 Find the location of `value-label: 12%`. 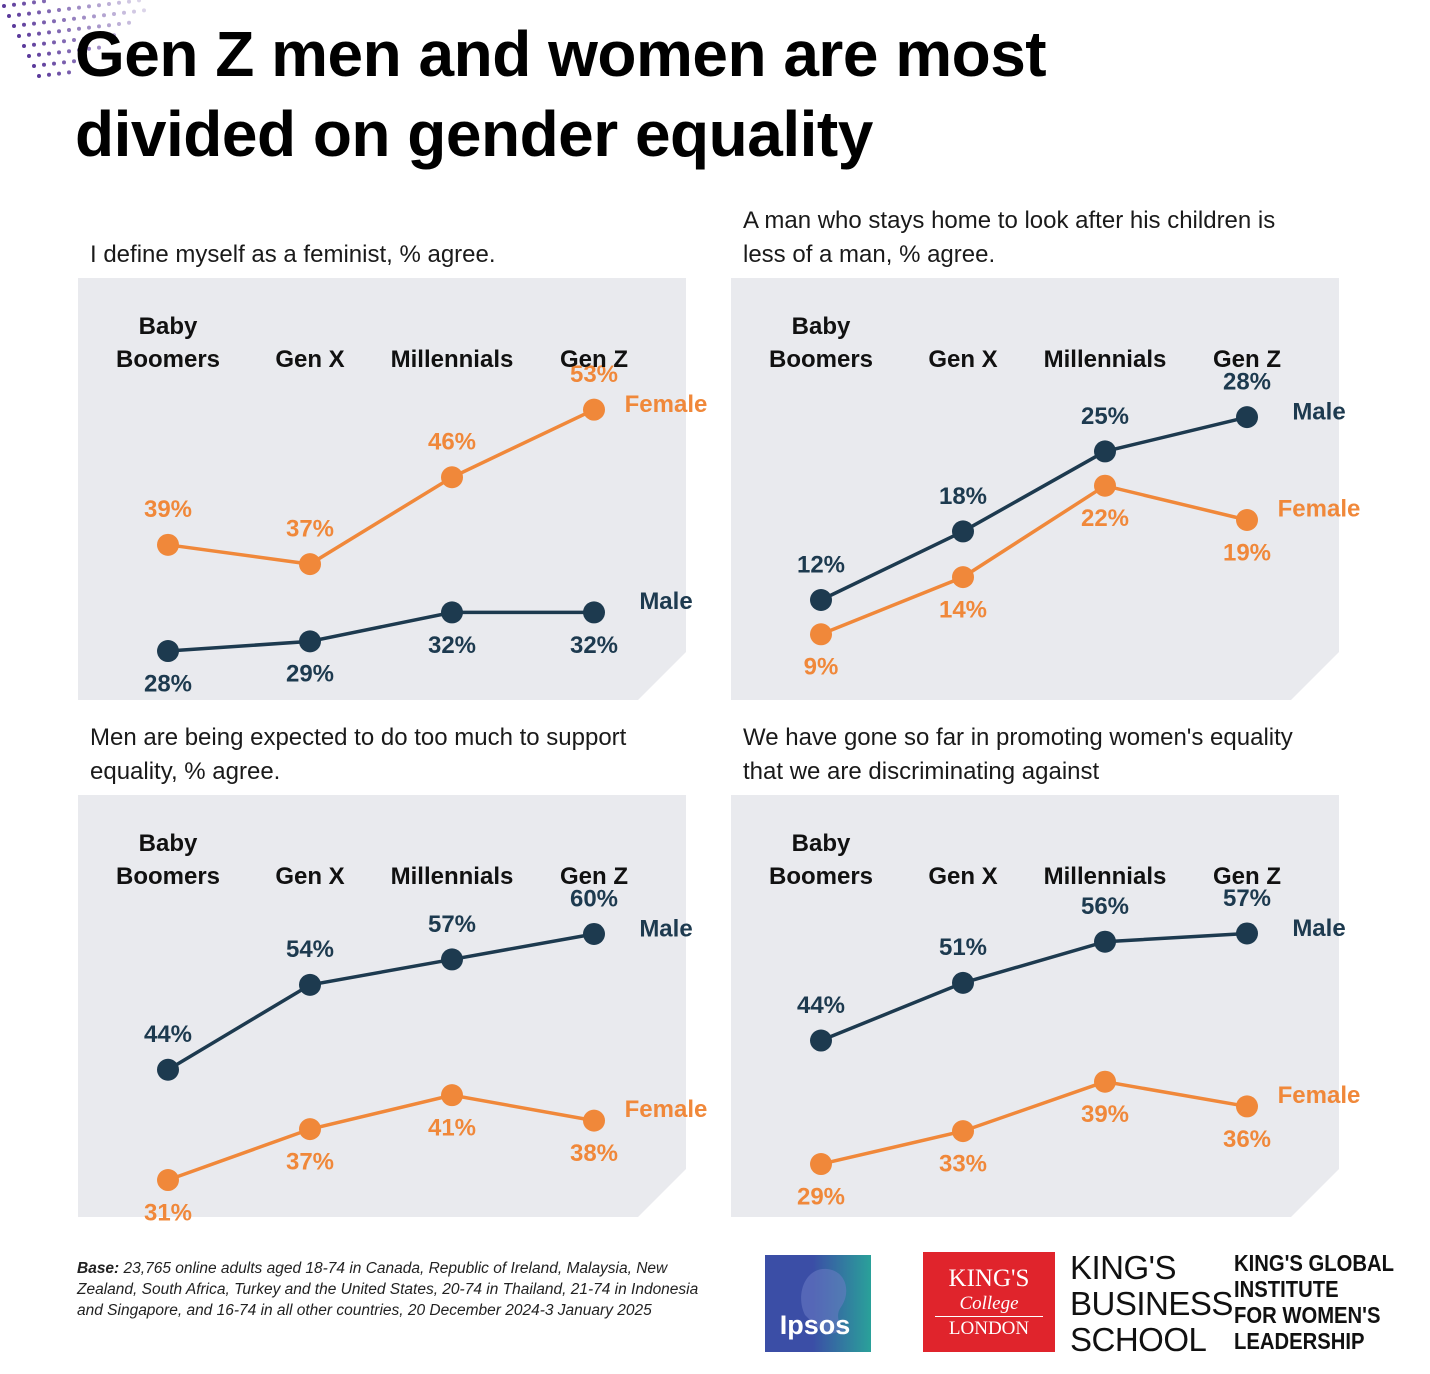

value-label: 12% is located at coordinates (821, 564).